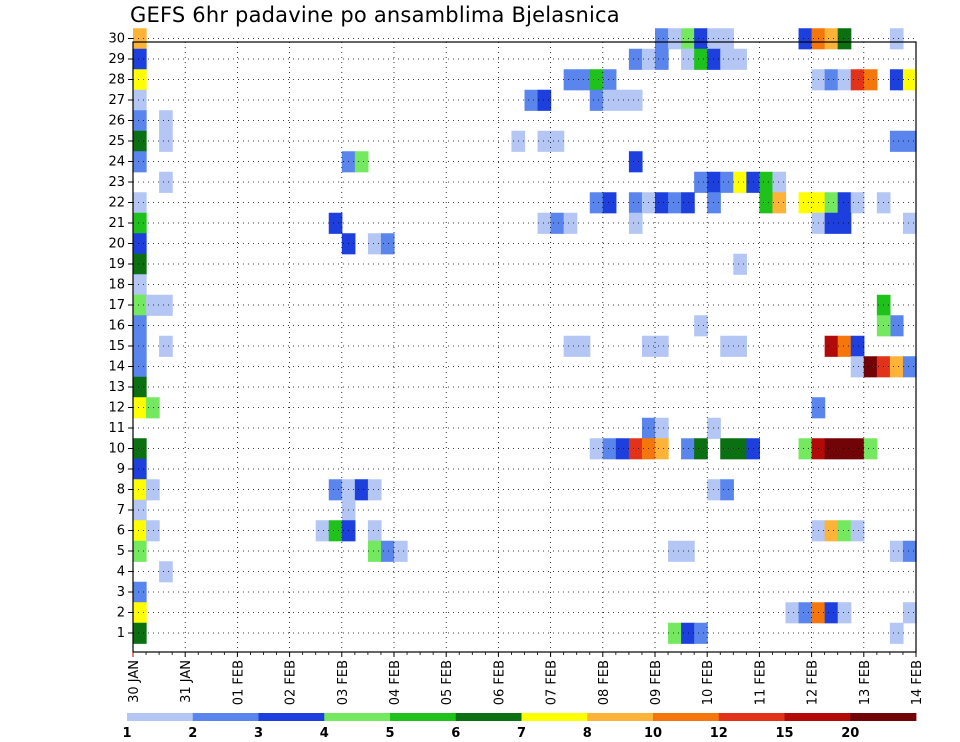 This screenshot has width=960, height=742. What do you see at coordinates (587, 733) in the screenshot?
I see `colorbar-tick-label: 8` at bounding box center [587, 733].